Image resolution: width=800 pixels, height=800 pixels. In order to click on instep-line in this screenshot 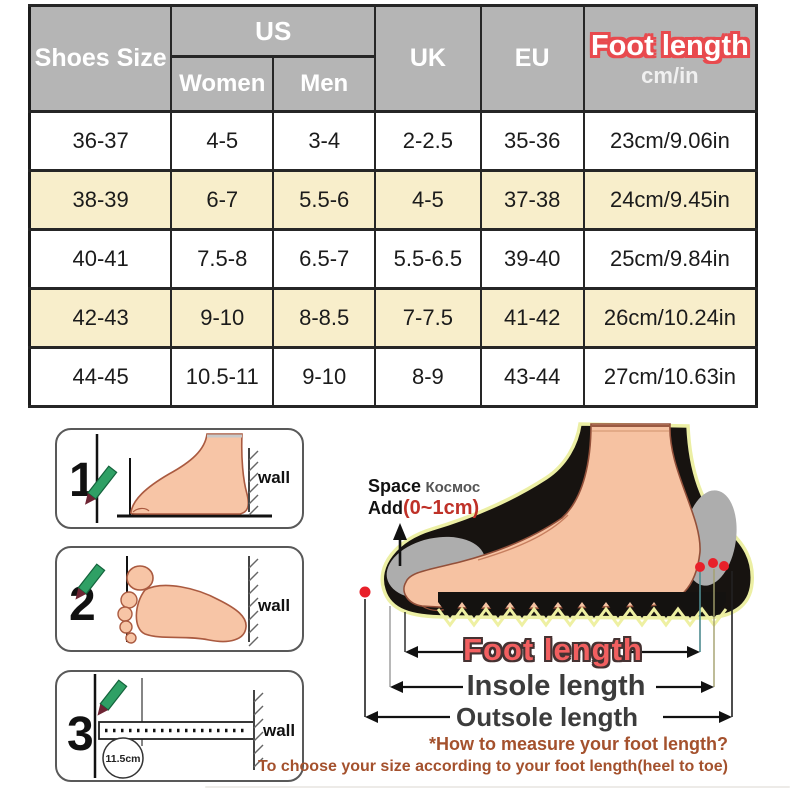, I will do `click(523, 537)`.